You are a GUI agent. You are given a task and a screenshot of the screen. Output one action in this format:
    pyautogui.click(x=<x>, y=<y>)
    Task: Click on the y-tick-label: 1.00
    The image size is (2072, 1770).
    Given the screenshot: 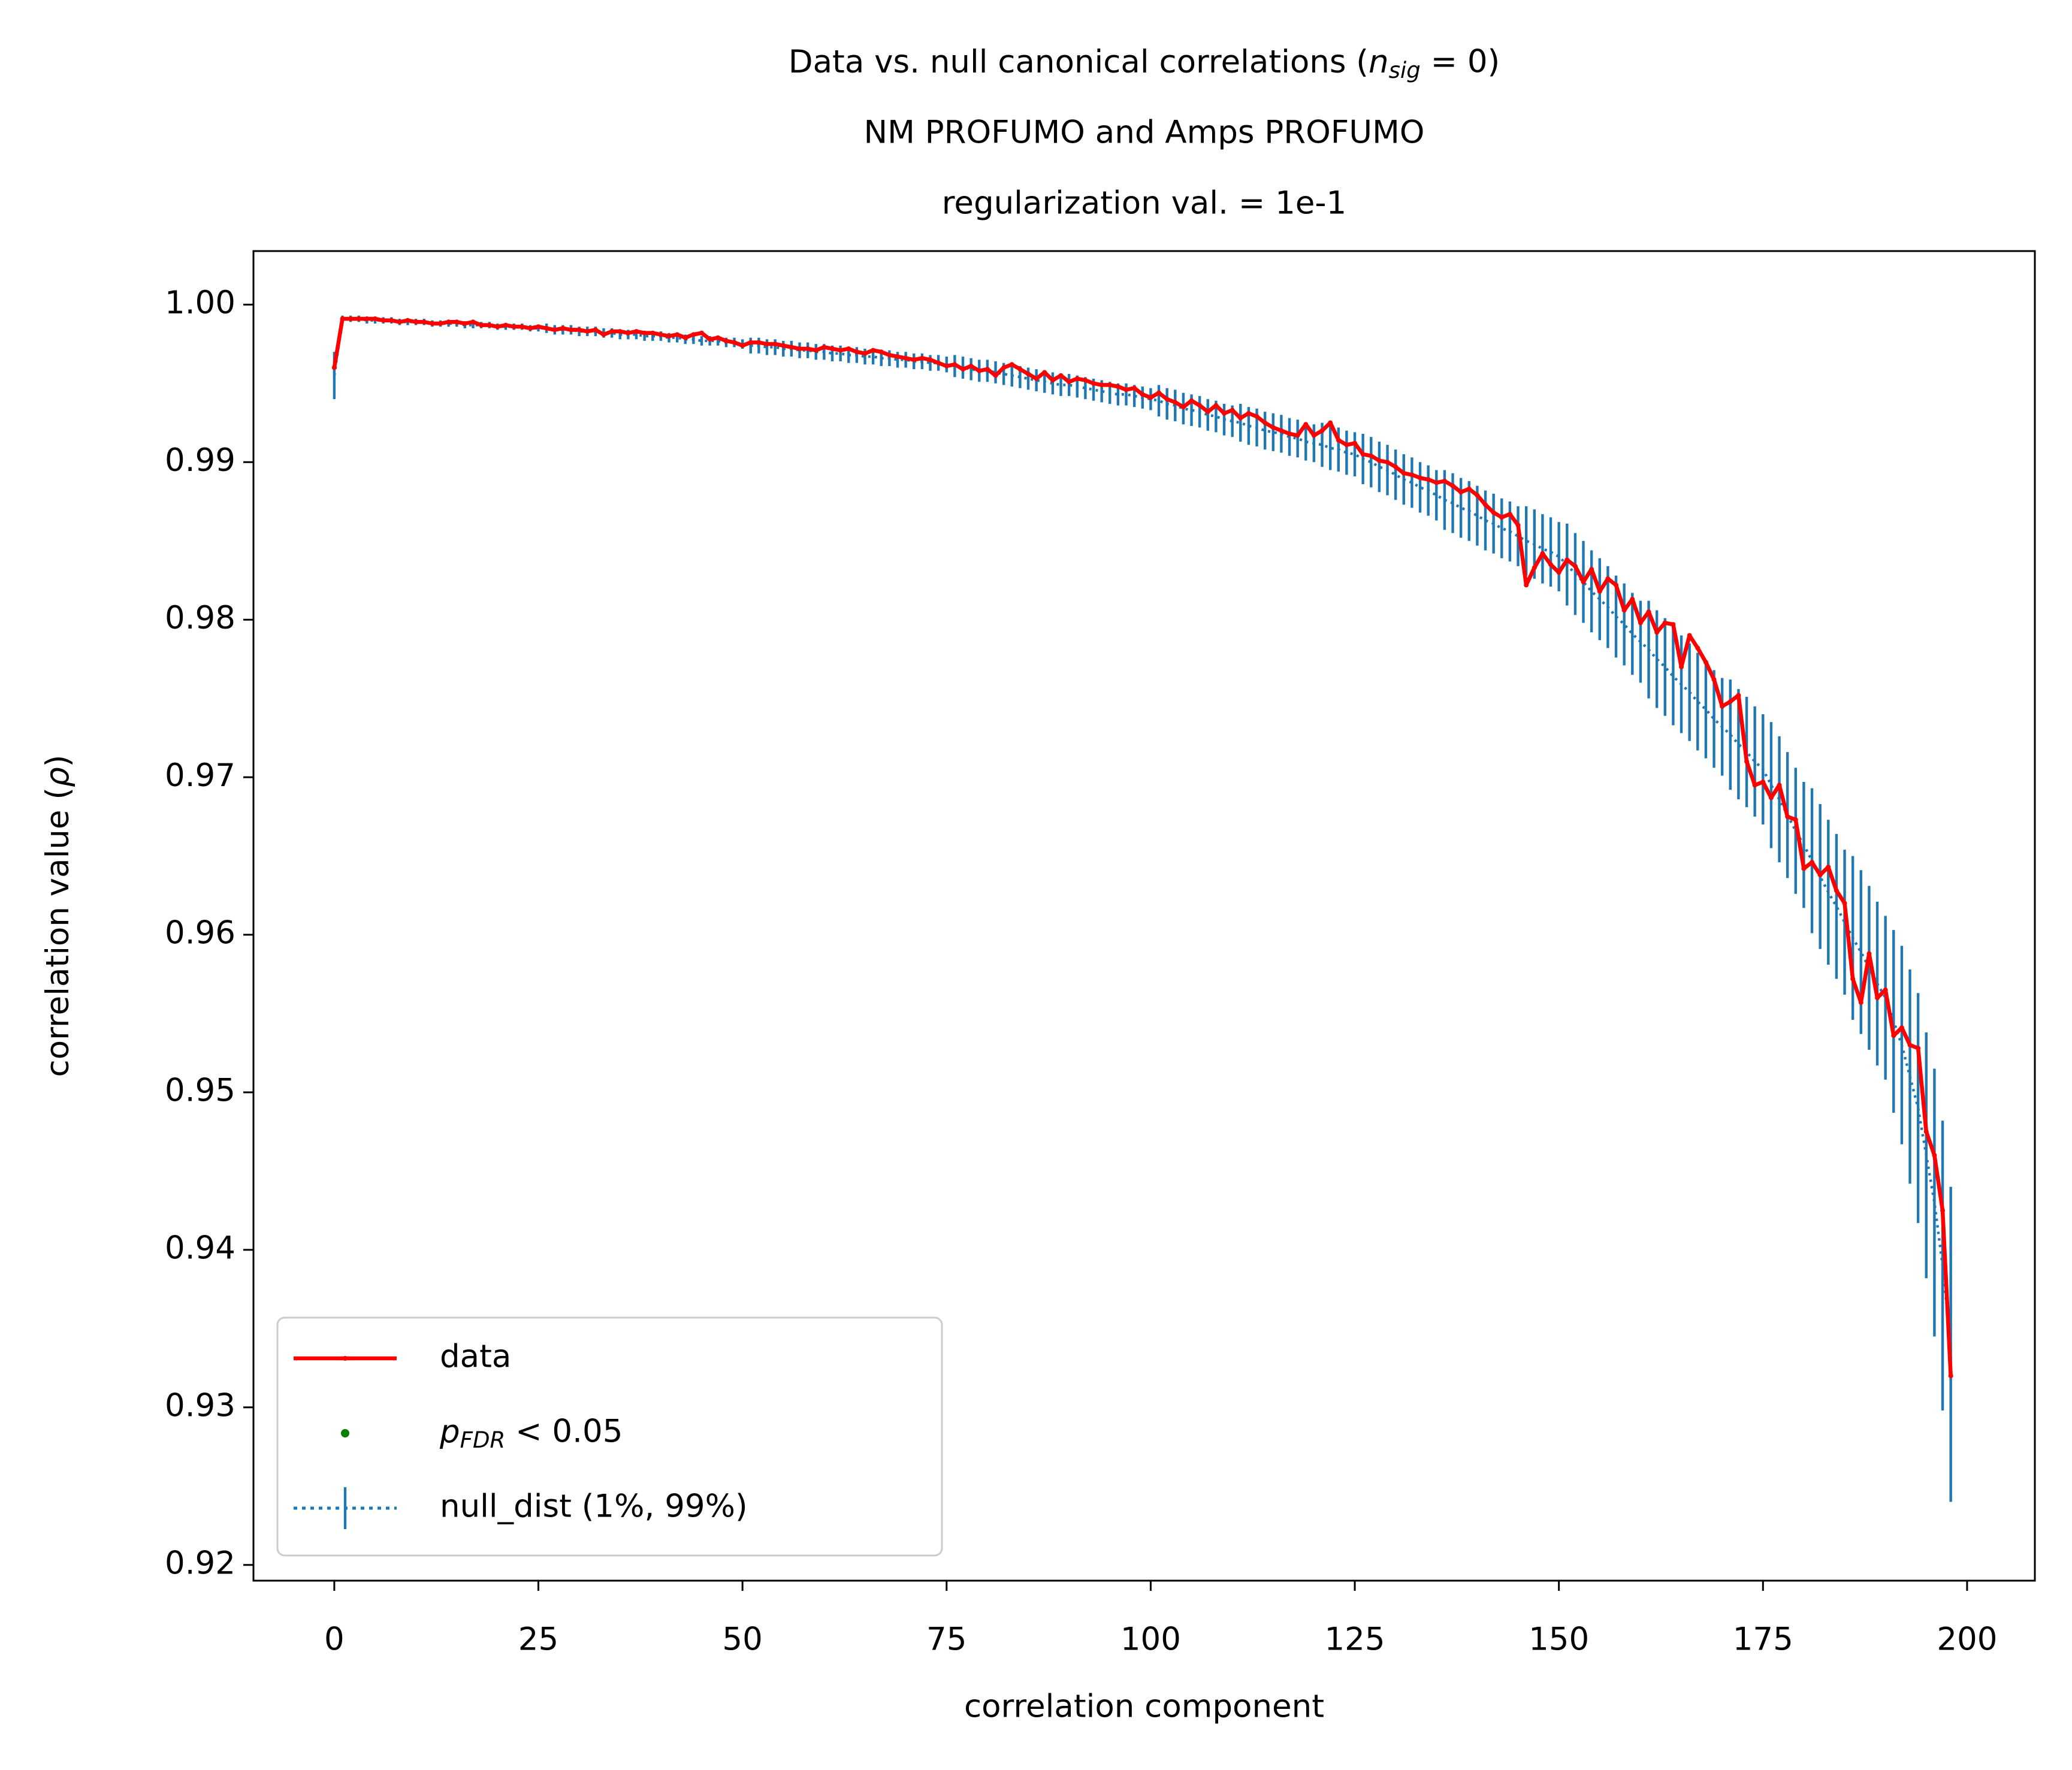 What is the action you would take?
    pyautogui.click(x=200, y=303)
    